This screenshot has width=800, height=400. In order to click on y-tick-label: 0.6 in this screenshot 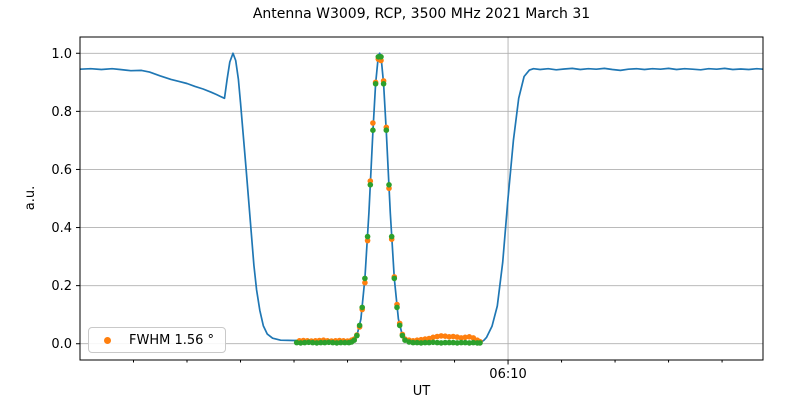, I will do `click(61, 170)`.